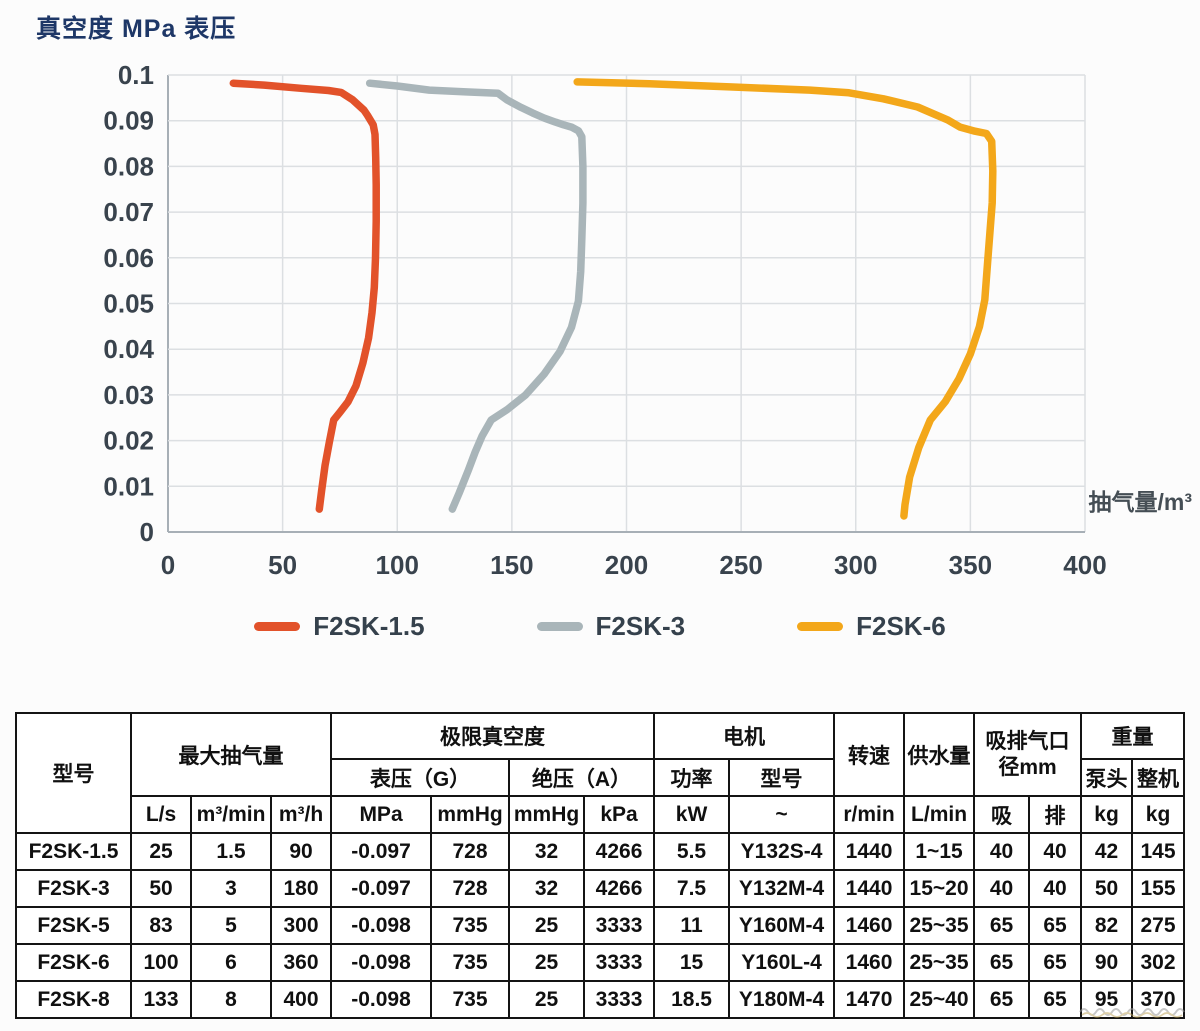 The image size is (1200, 1031). What do you see at coordinates (161, 999) in the screenshot?
I see `spec-cell: 133` at bounding box center [161, 999].